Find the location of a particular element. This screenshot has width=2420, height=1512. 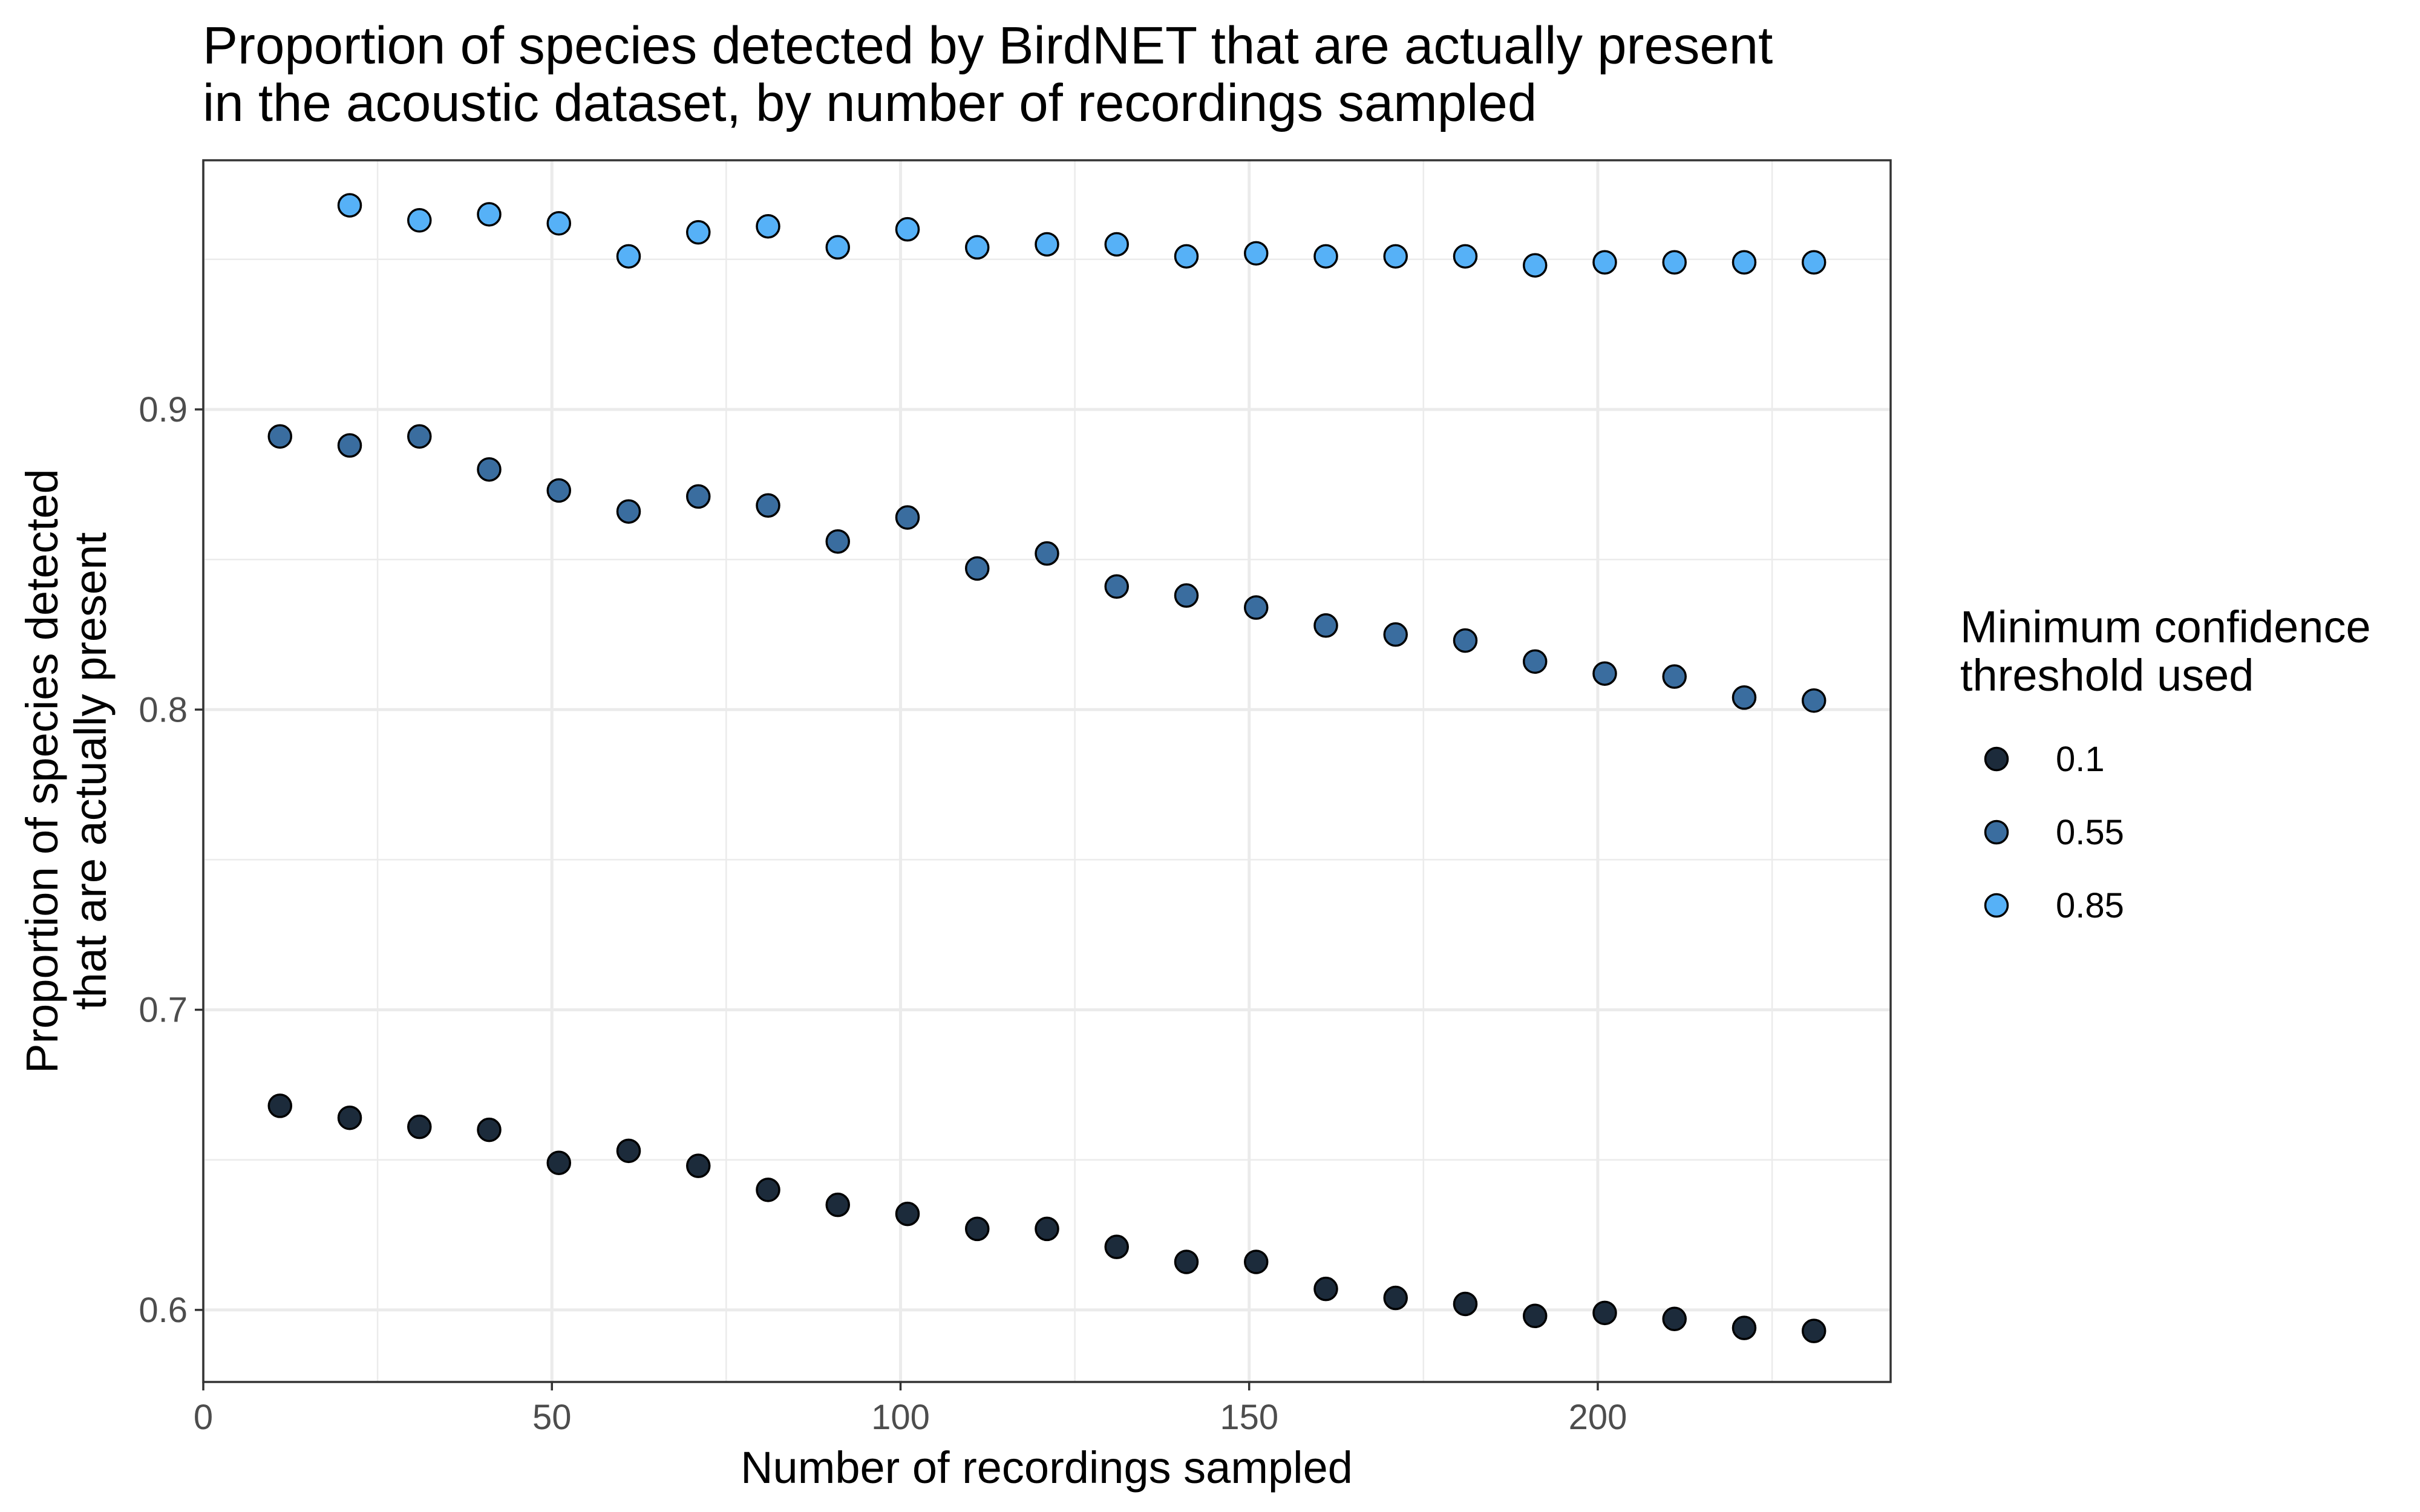

x-tick-label: 150 is located at coordinates (1249, 1417).